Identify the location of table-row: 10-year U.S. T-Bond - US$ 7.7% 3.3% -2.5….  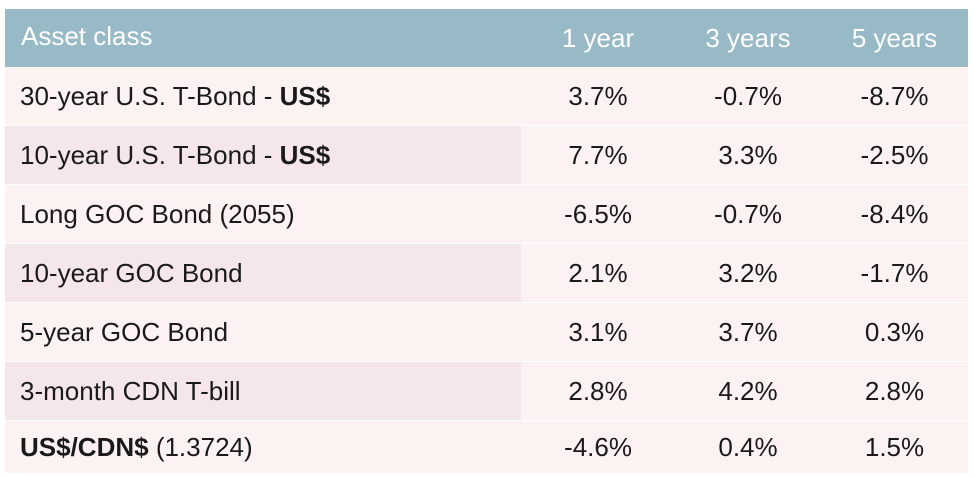
(486, 155).